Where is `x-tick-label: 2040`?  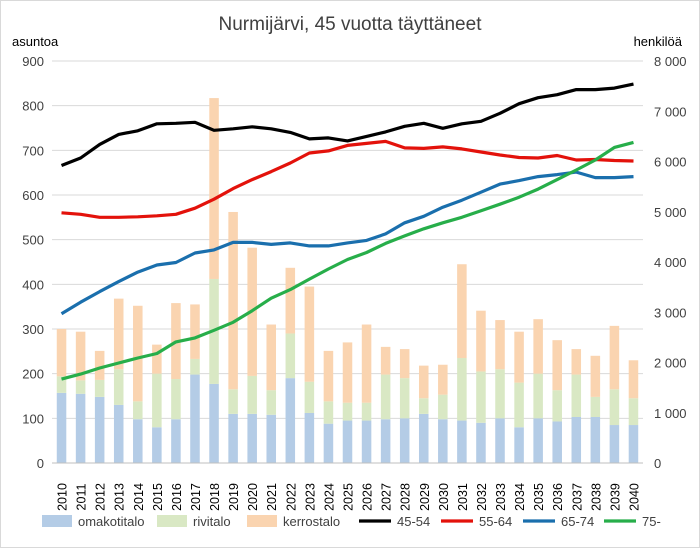
x-tick-label: 2040 is located at coordinates (634, 497).